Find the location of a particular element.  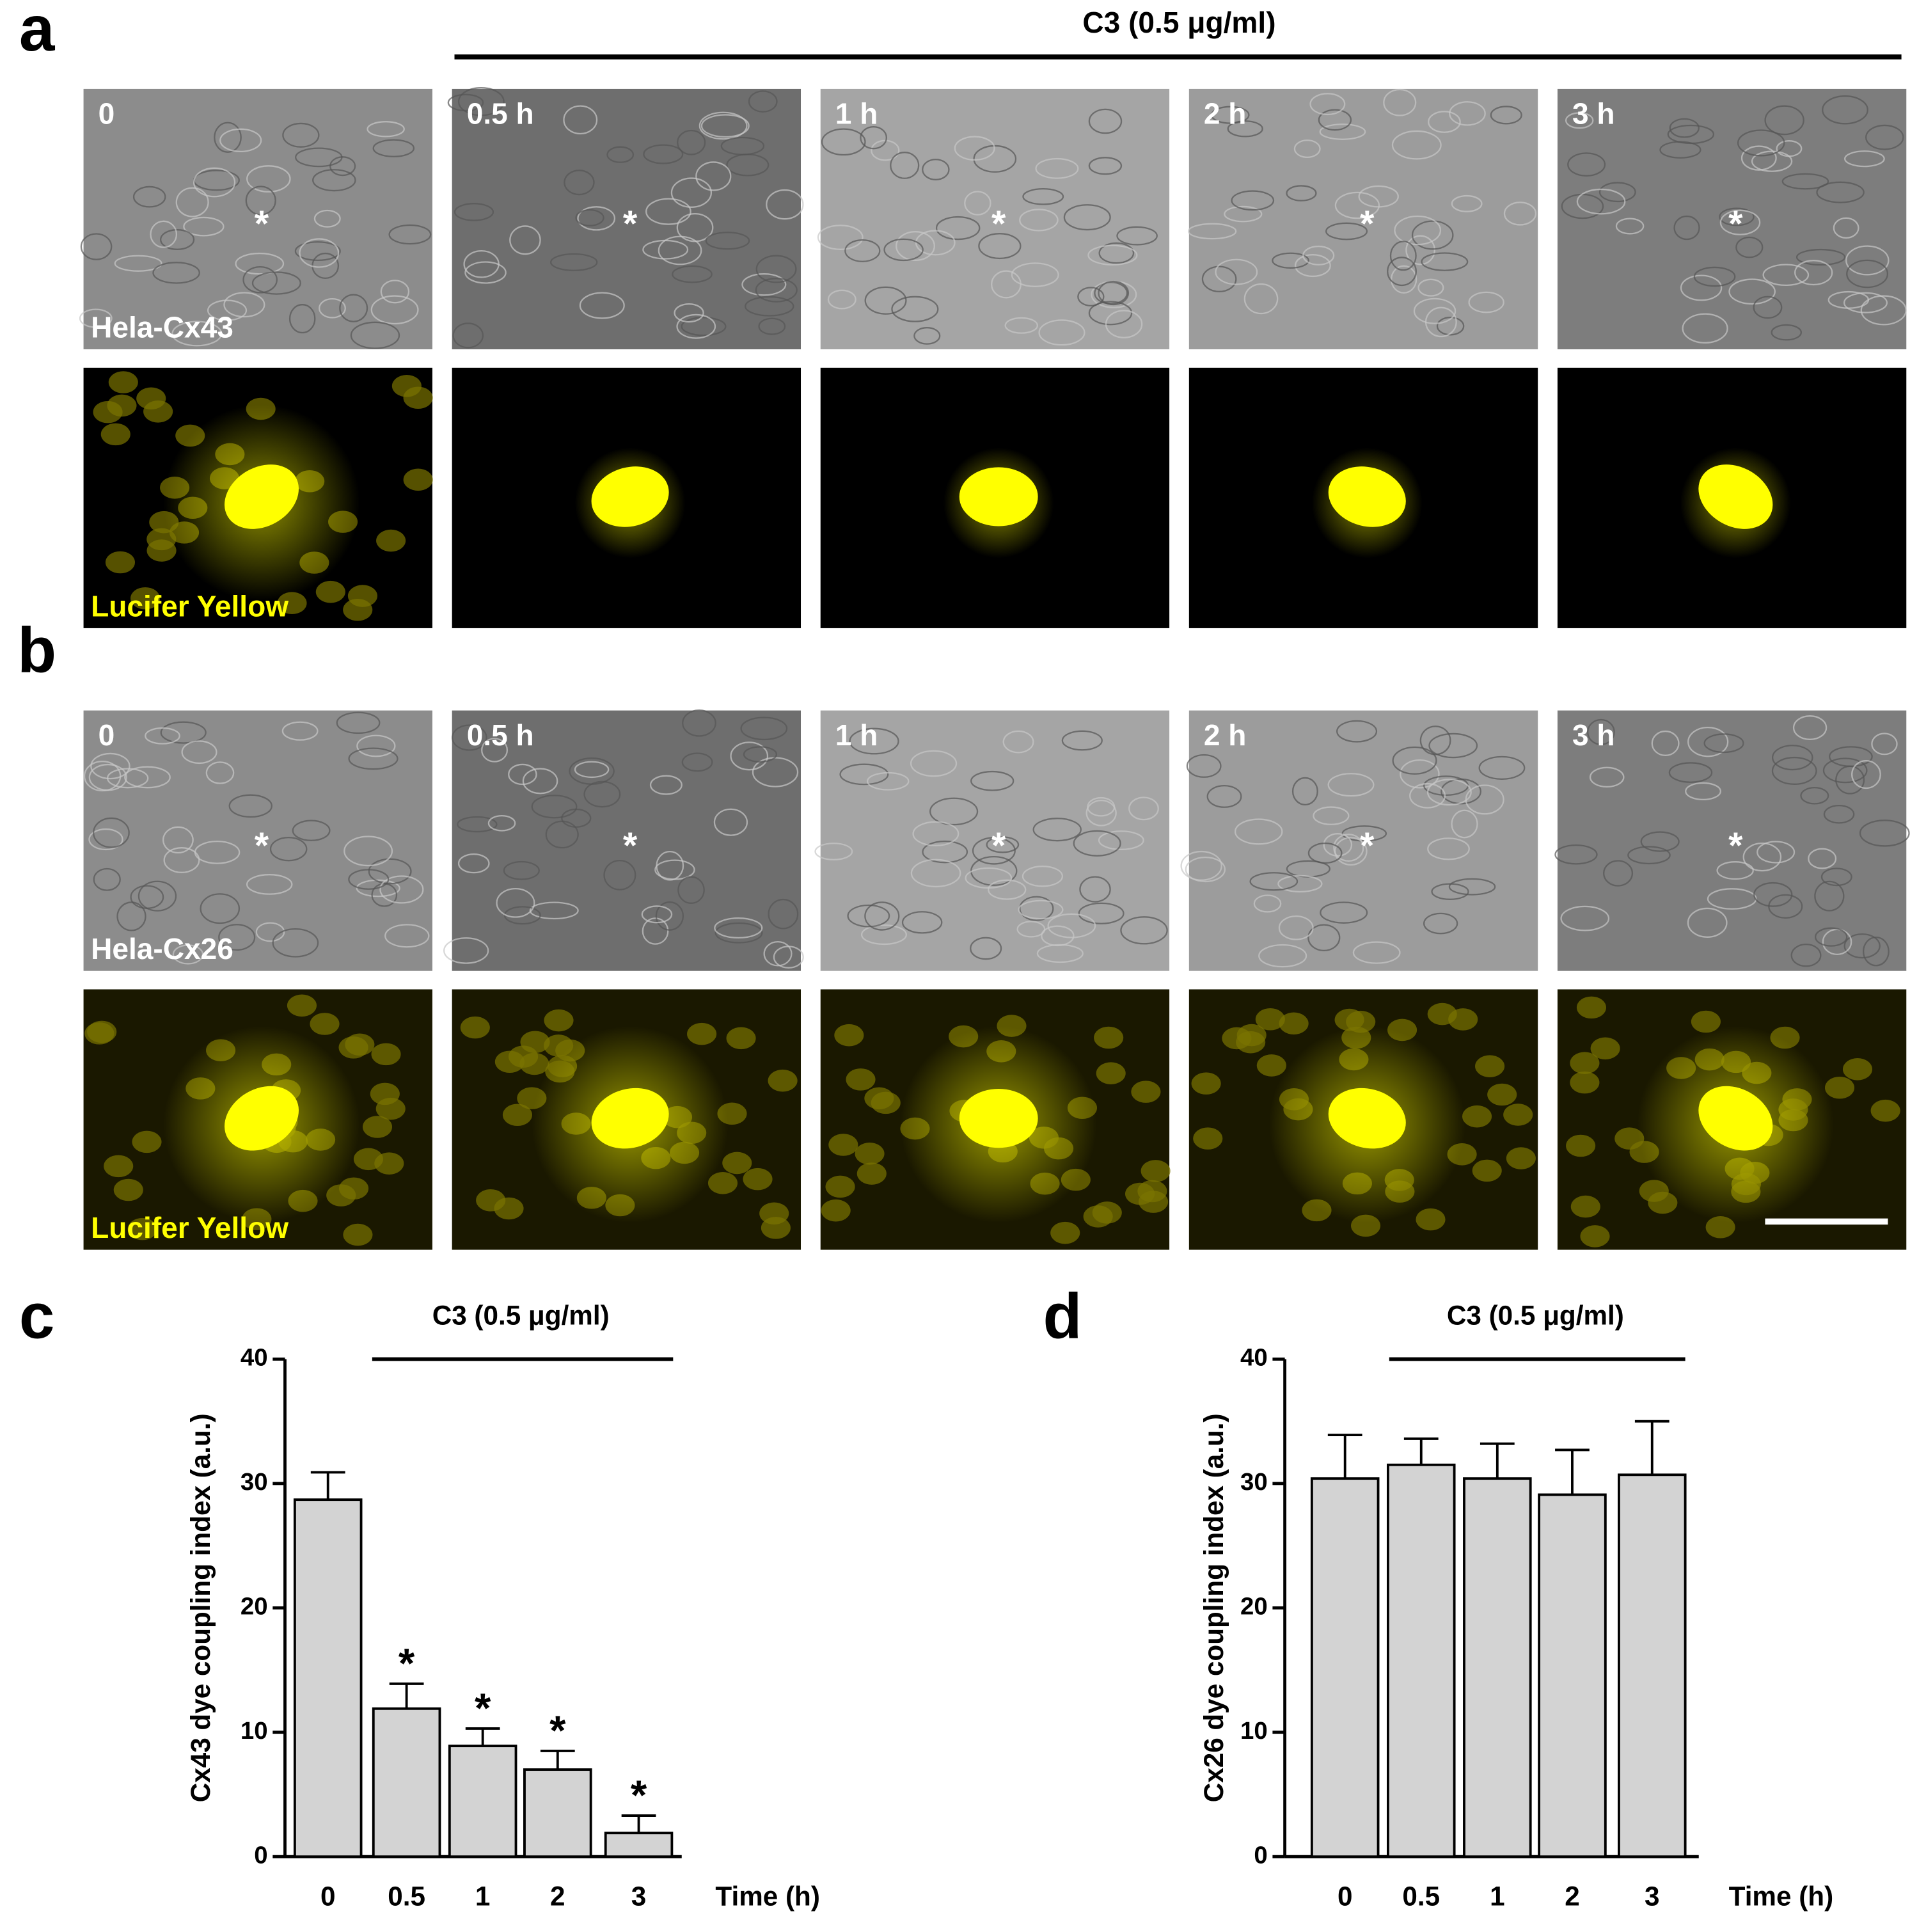

injection-marker: * is located at coordinates (630, 223).